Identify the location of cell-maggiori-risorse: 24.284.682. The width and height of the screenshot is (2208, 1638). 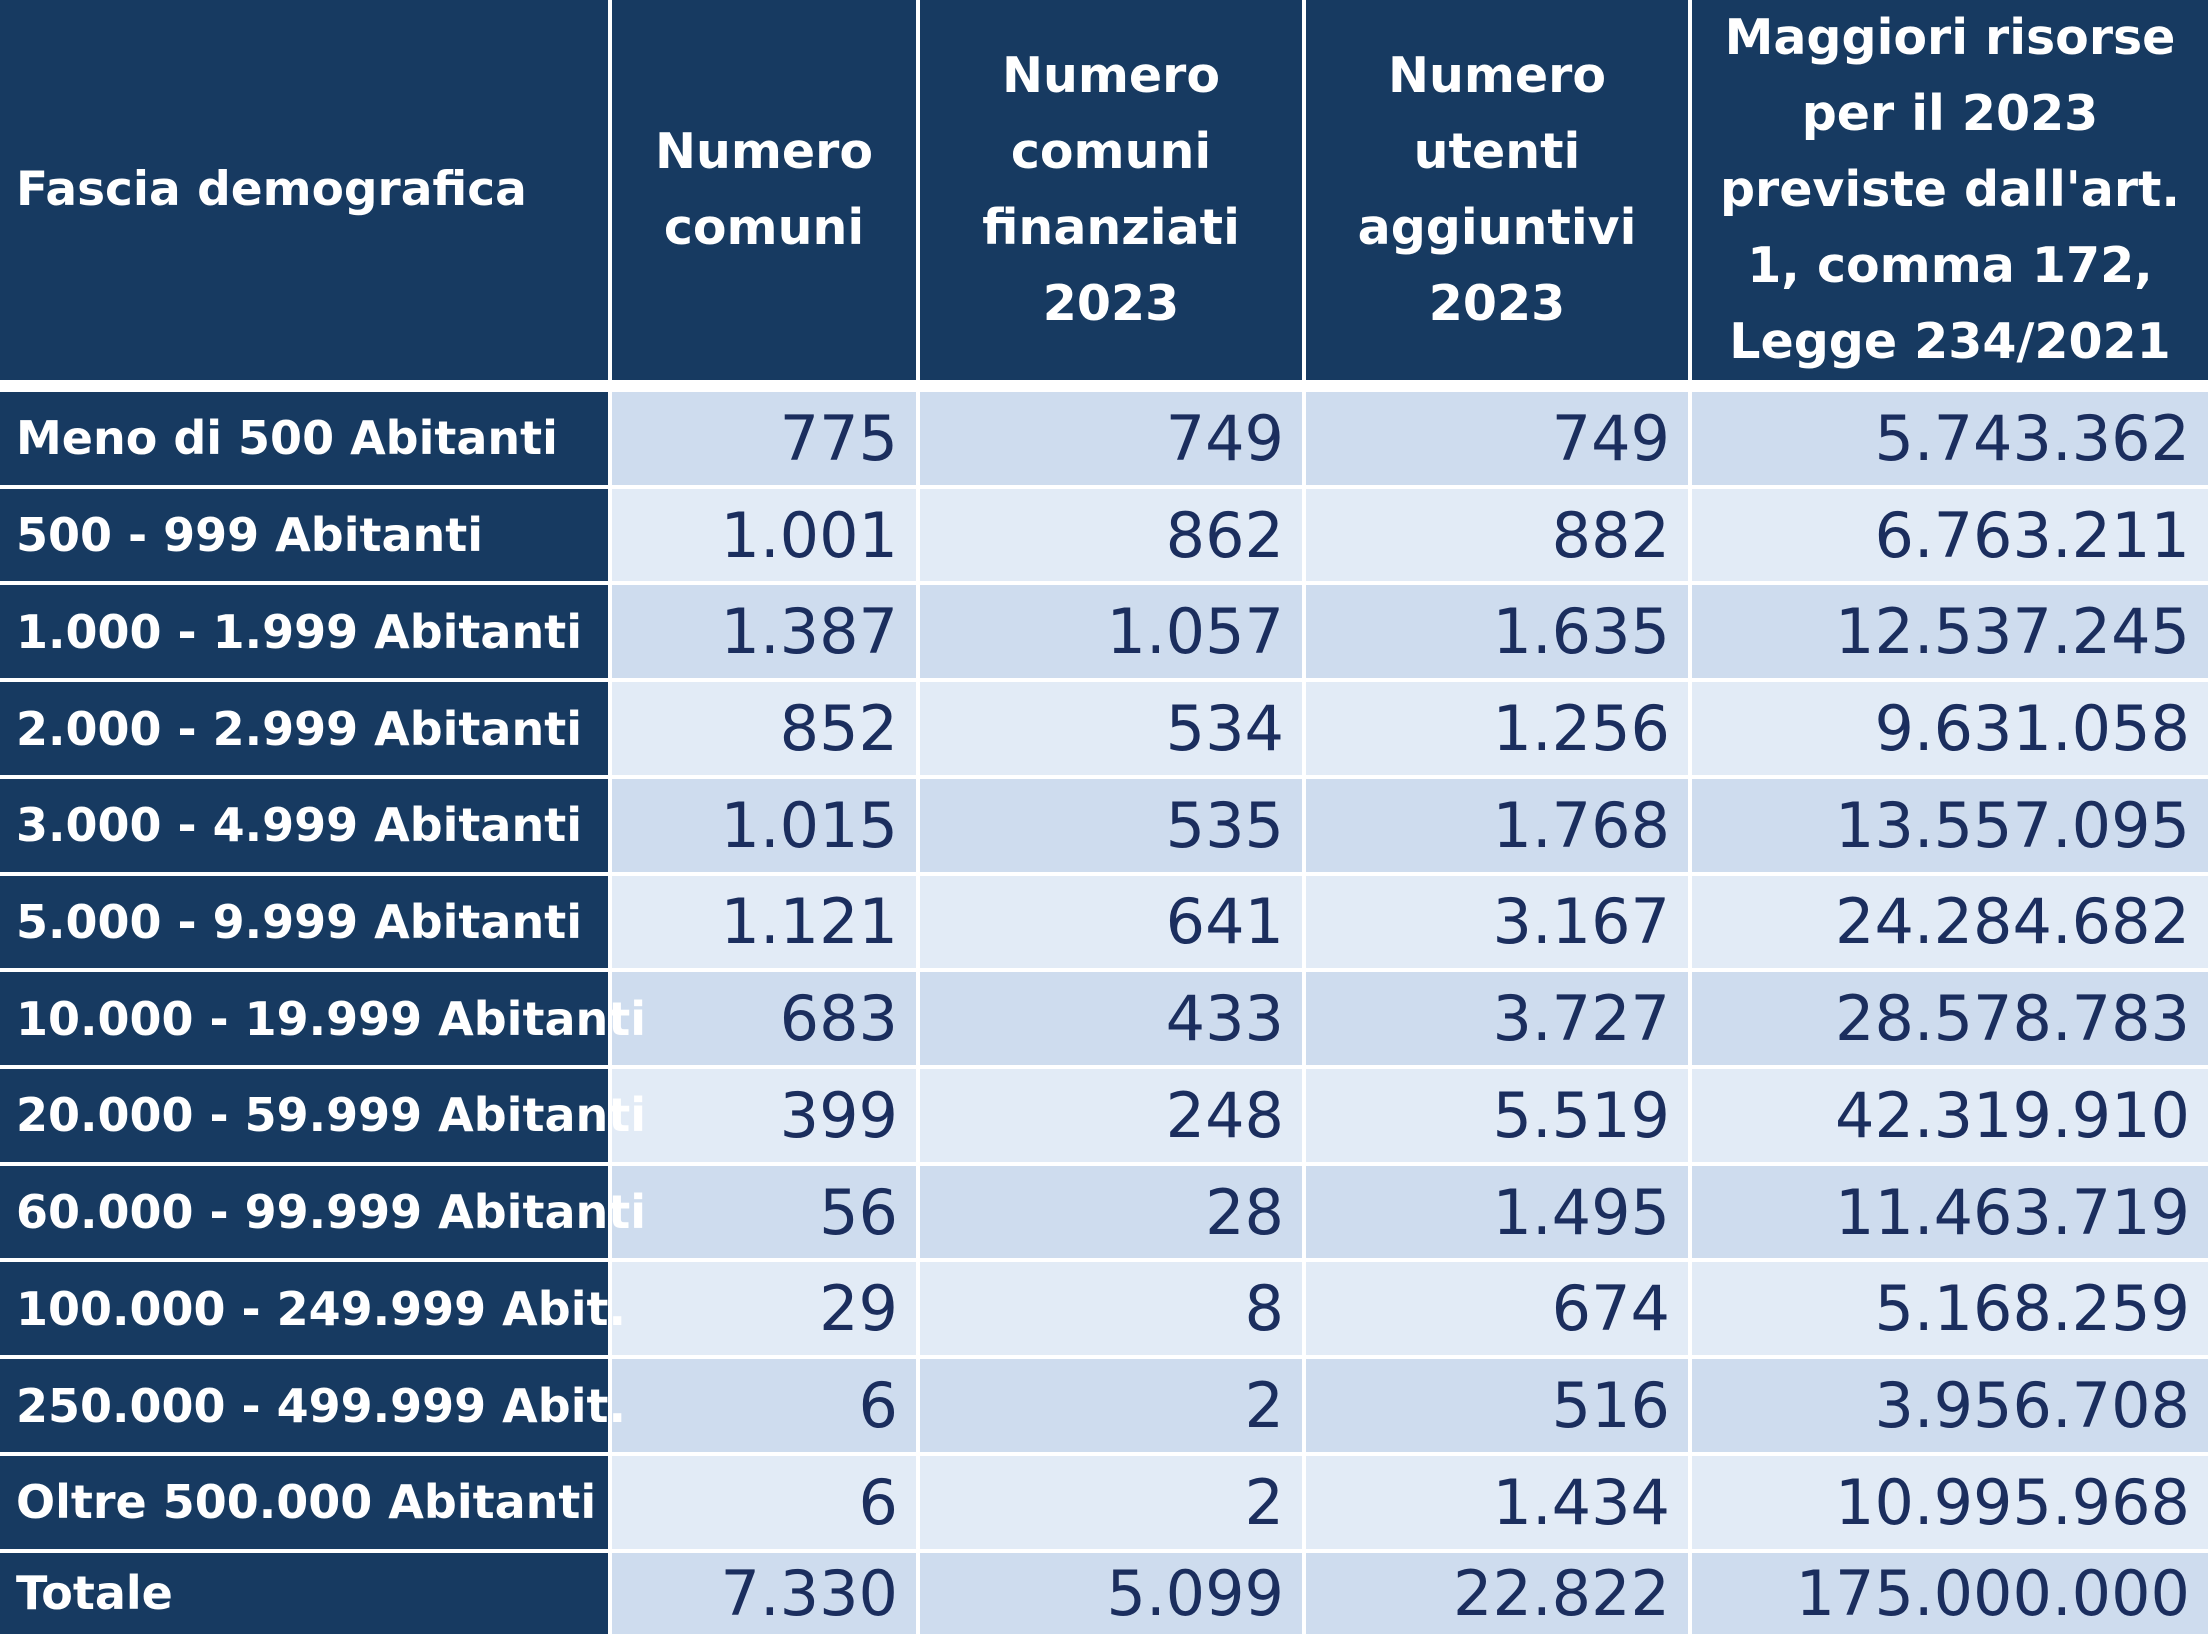
(1950, 924).